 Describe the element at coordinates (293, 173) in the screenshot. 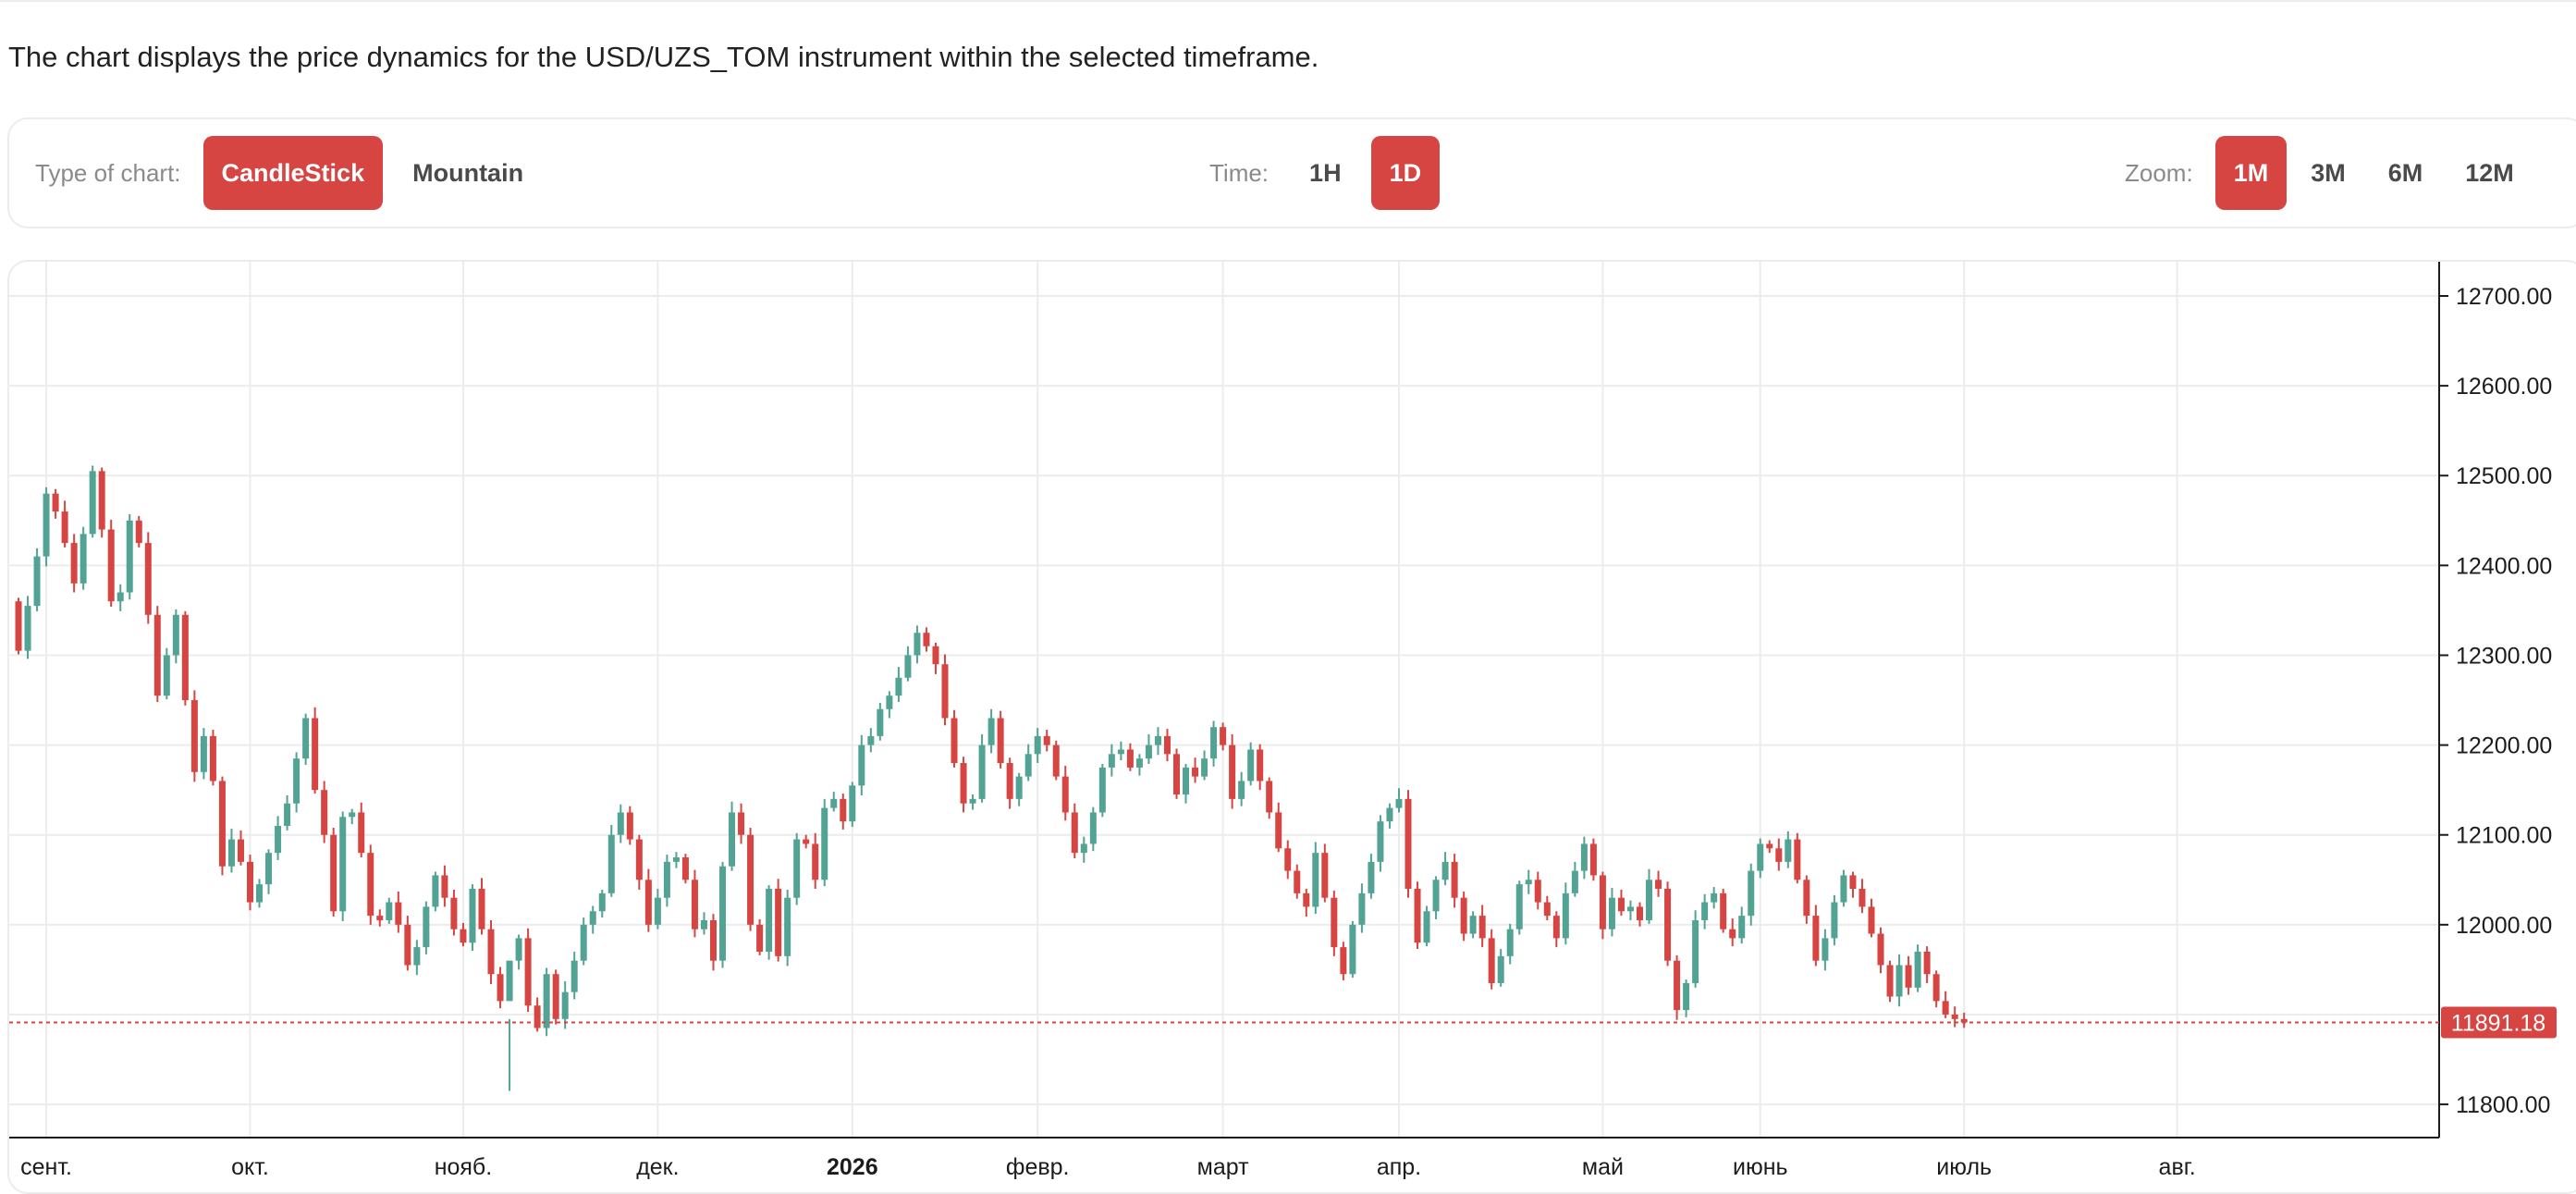

I see `candlestick-button: CandleStick` at that location.